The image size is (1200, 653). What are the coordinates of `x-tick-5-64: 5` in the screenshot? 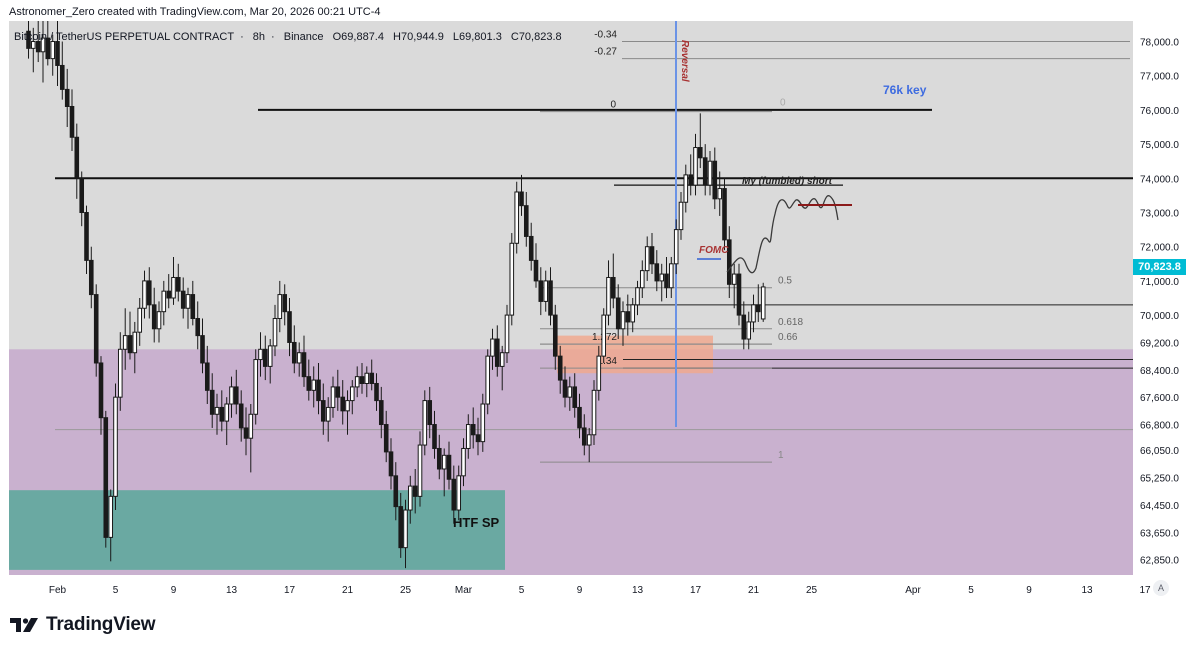 It's located at (971, 590).